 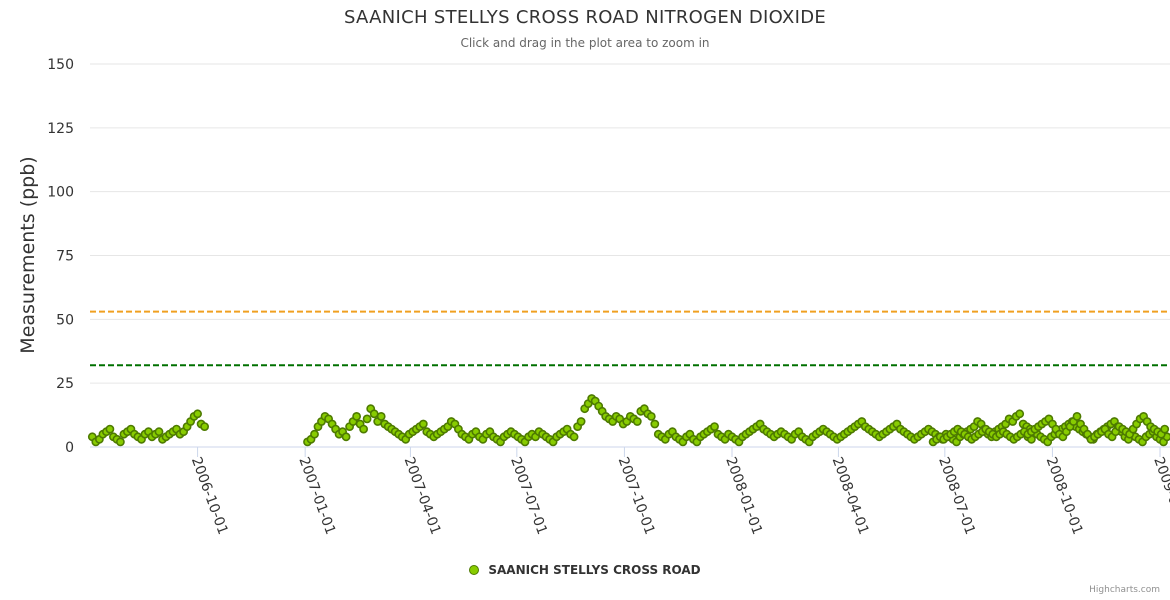 What do you see at coordinates (69, 448) in the screenshot?
I see `y-tick-label: 0` at bounding box center [69, 448].